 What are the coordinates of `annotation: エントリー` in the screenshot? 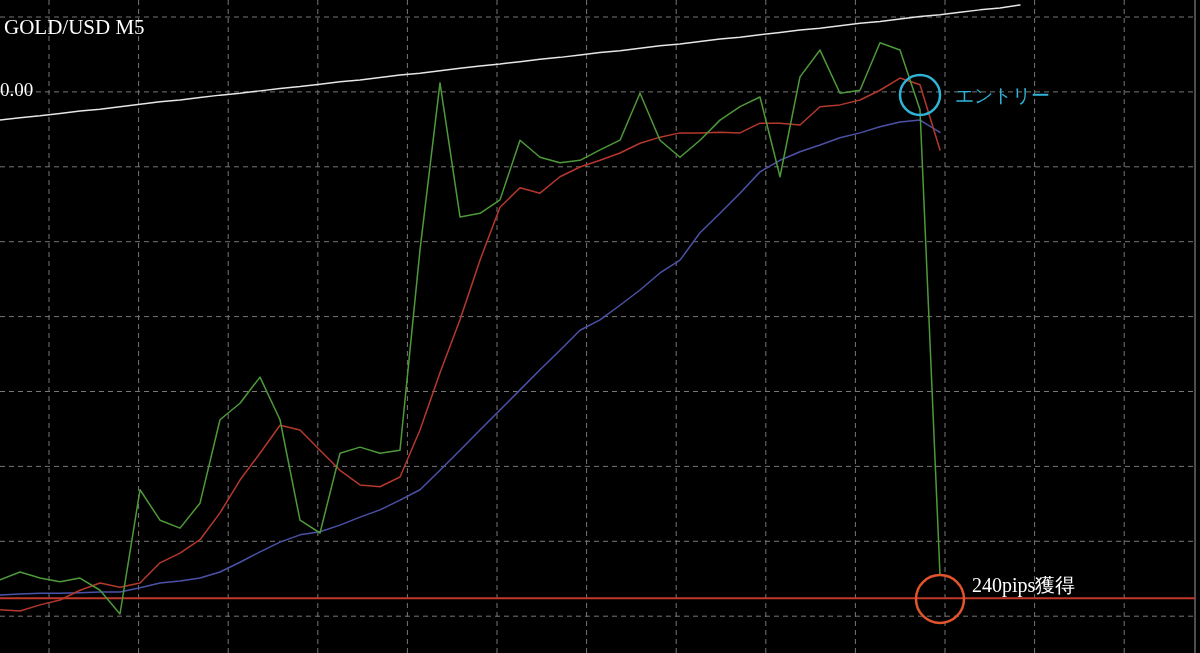 It's located at (1002, 95).